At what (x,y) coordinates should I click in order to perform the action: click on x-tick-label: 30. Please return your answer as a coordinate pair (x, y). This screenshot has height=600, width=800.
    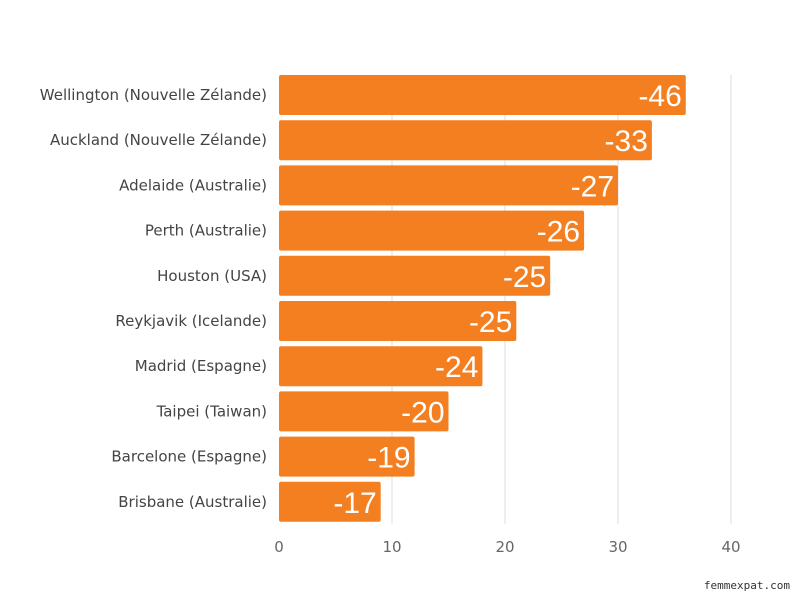
    Looking at the image, I should click on (617, 547).